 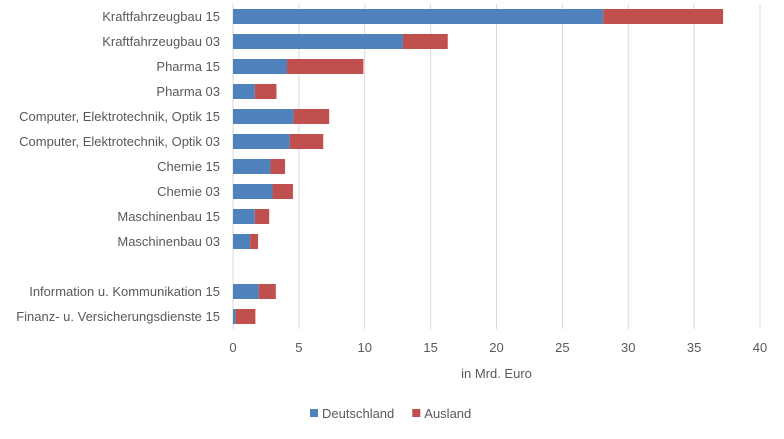 I want to click on x-tick-label: 35, so click(x=694, y=347).